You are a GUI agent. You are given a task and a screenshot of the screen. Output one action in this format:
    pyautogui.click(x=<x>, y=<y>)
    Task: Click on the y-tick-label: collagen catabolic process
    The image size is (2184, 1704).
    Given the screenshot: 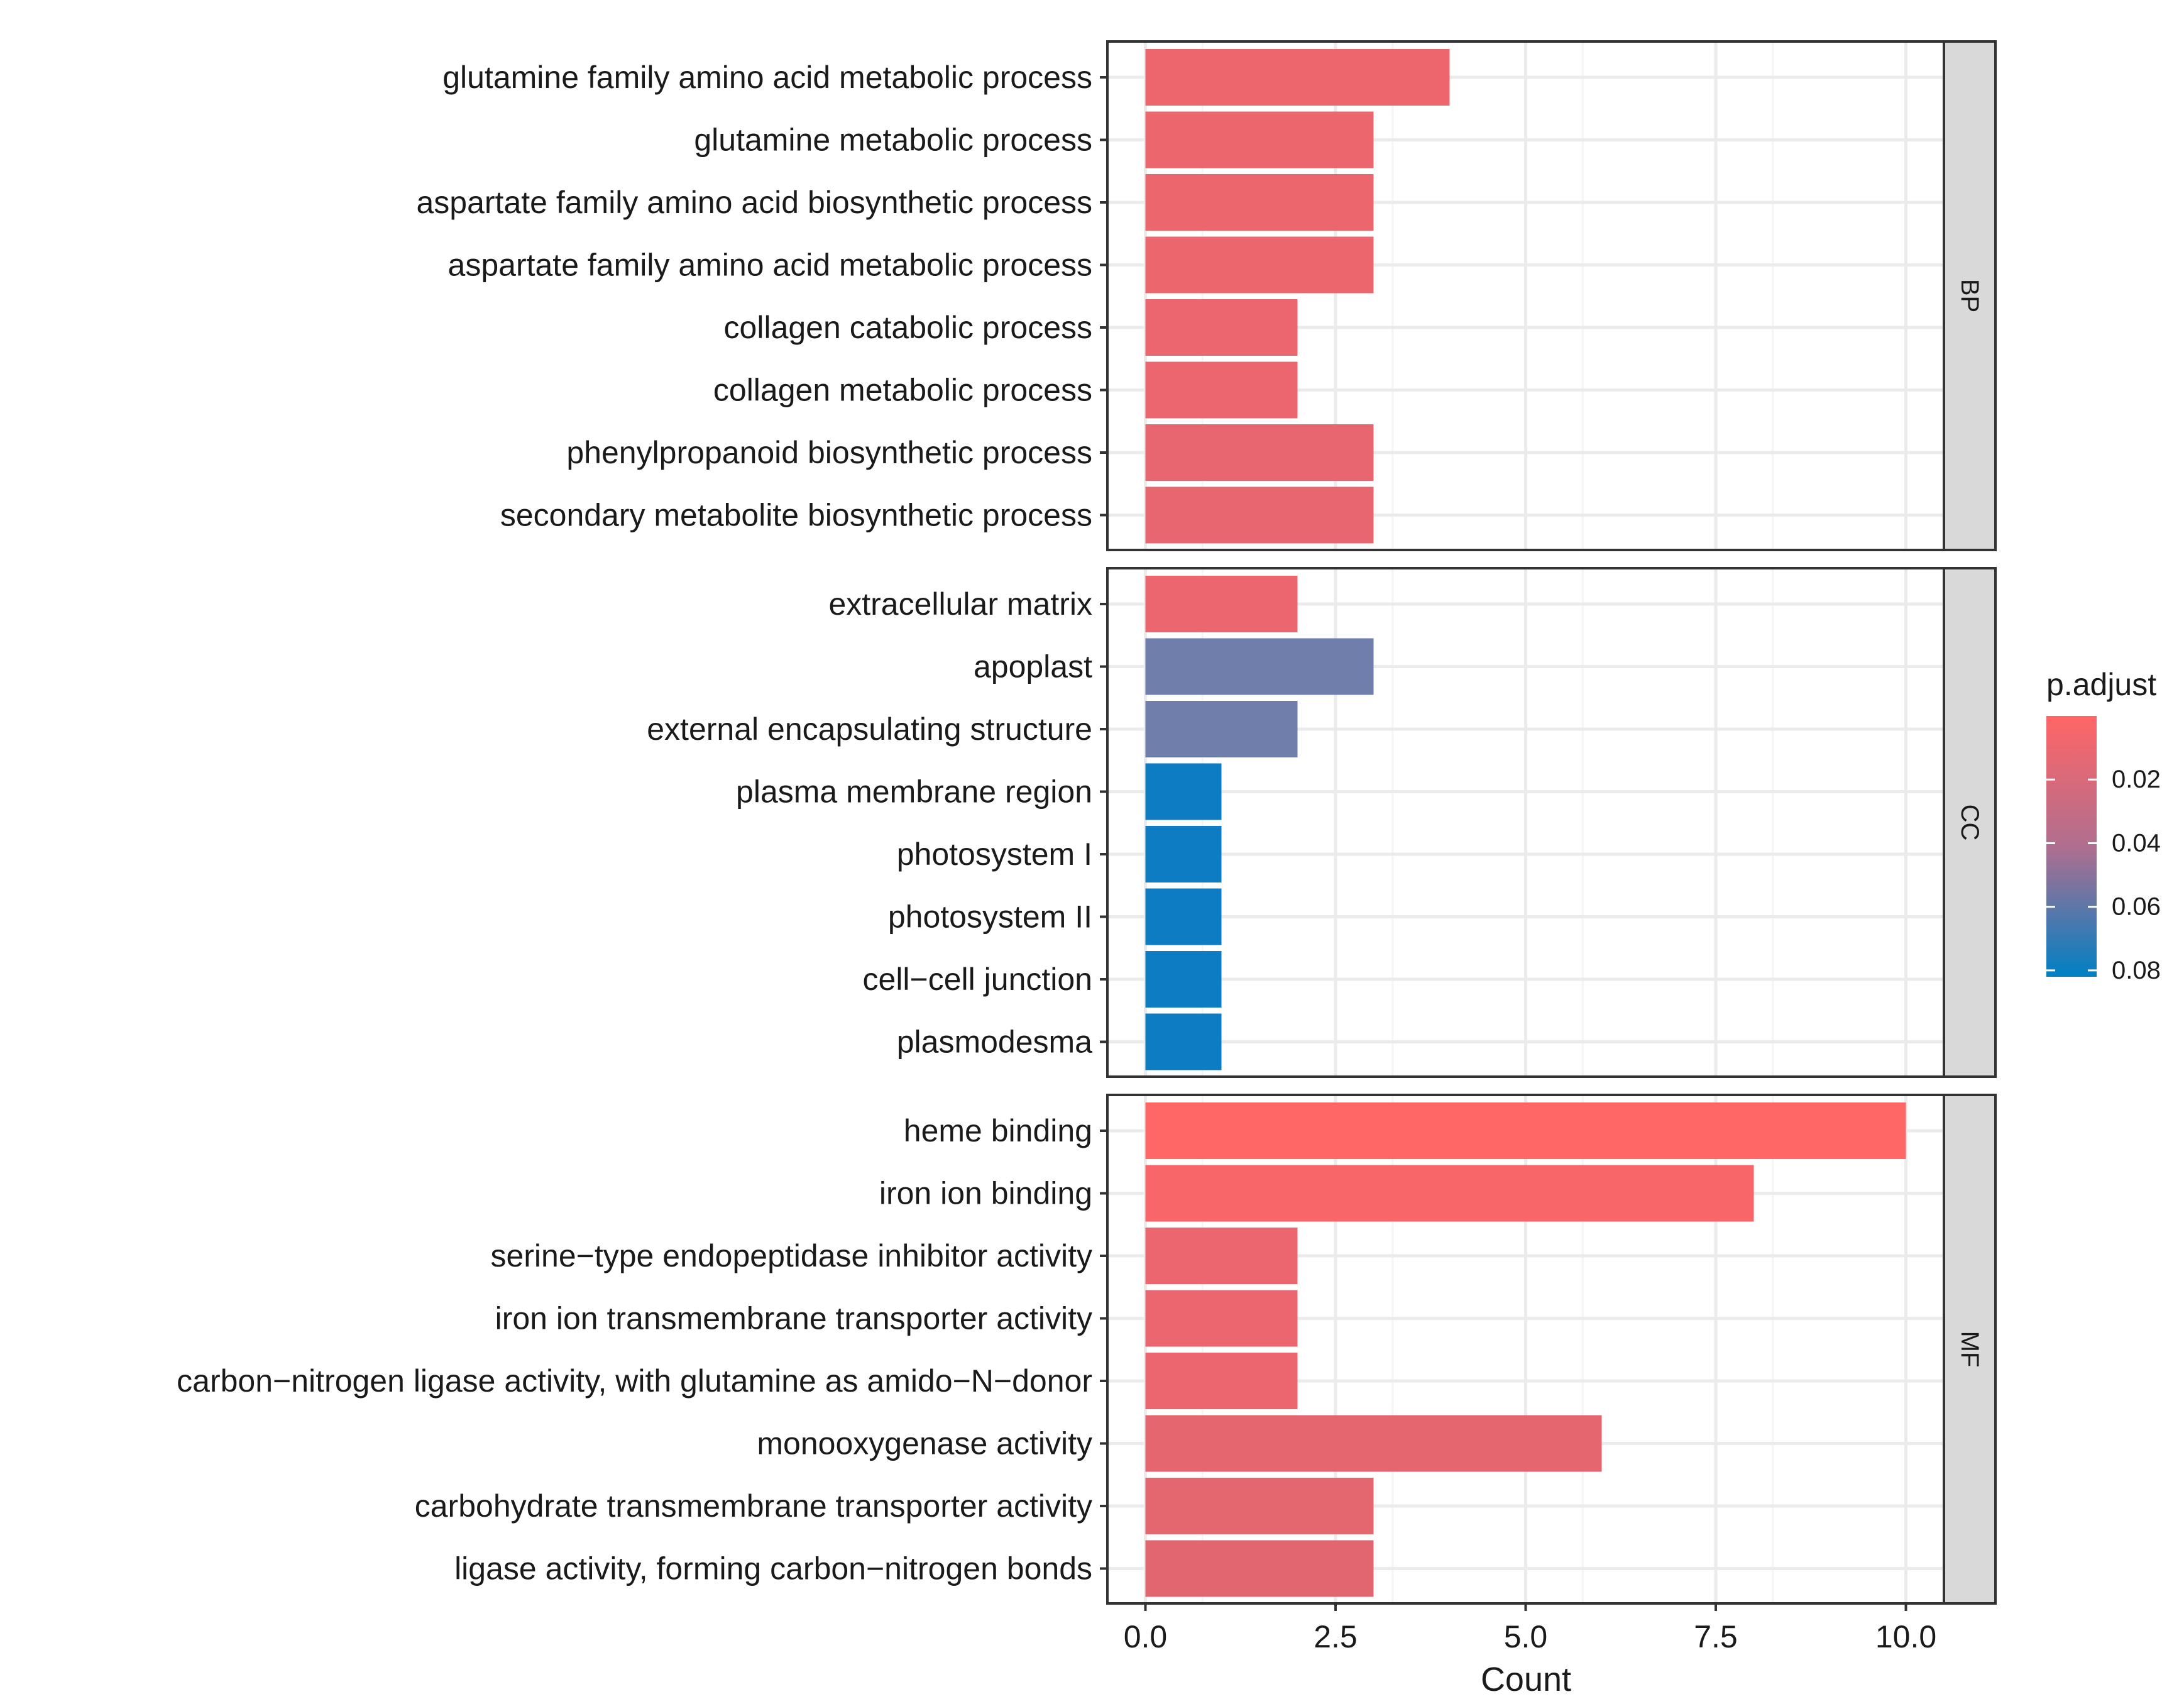 What is the action you would take?
    pyautogui.click(x=908, y=327)
    